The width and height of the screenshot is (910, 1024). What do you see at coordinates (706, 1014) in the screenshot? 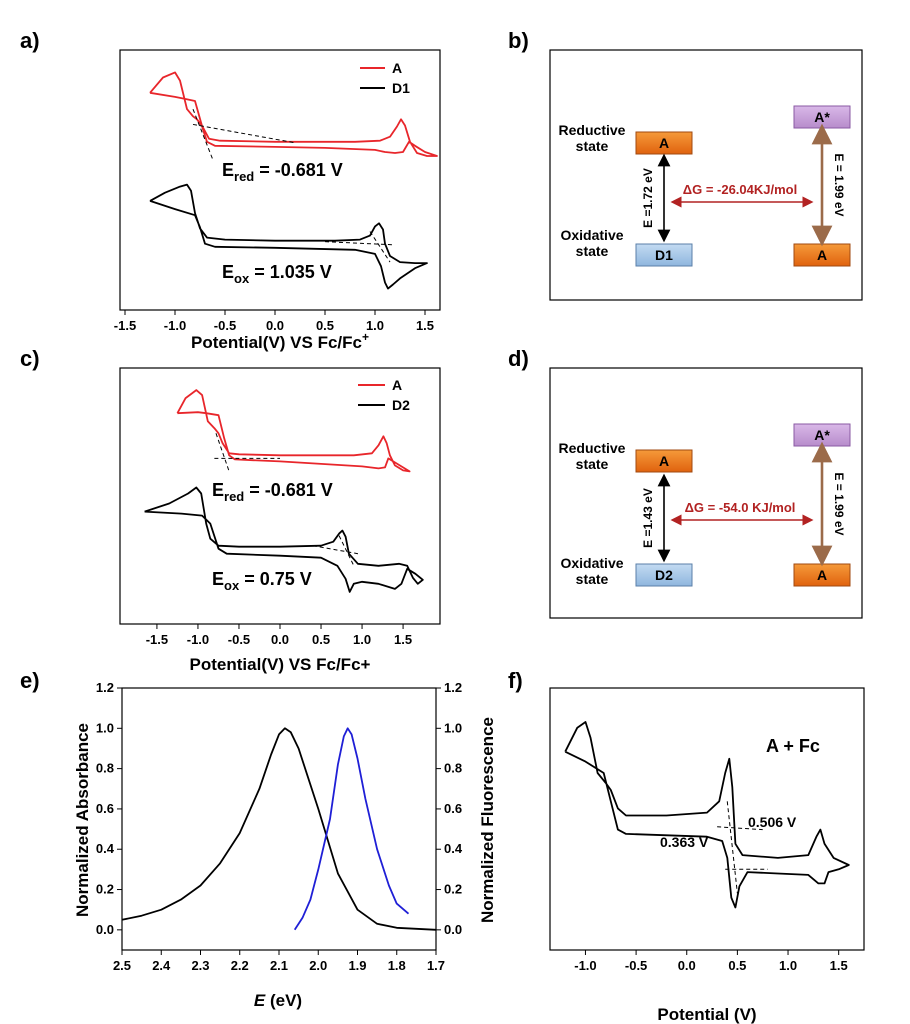
I see `x-axis-label: Potential (V)` at bounding box center [706, 1014].